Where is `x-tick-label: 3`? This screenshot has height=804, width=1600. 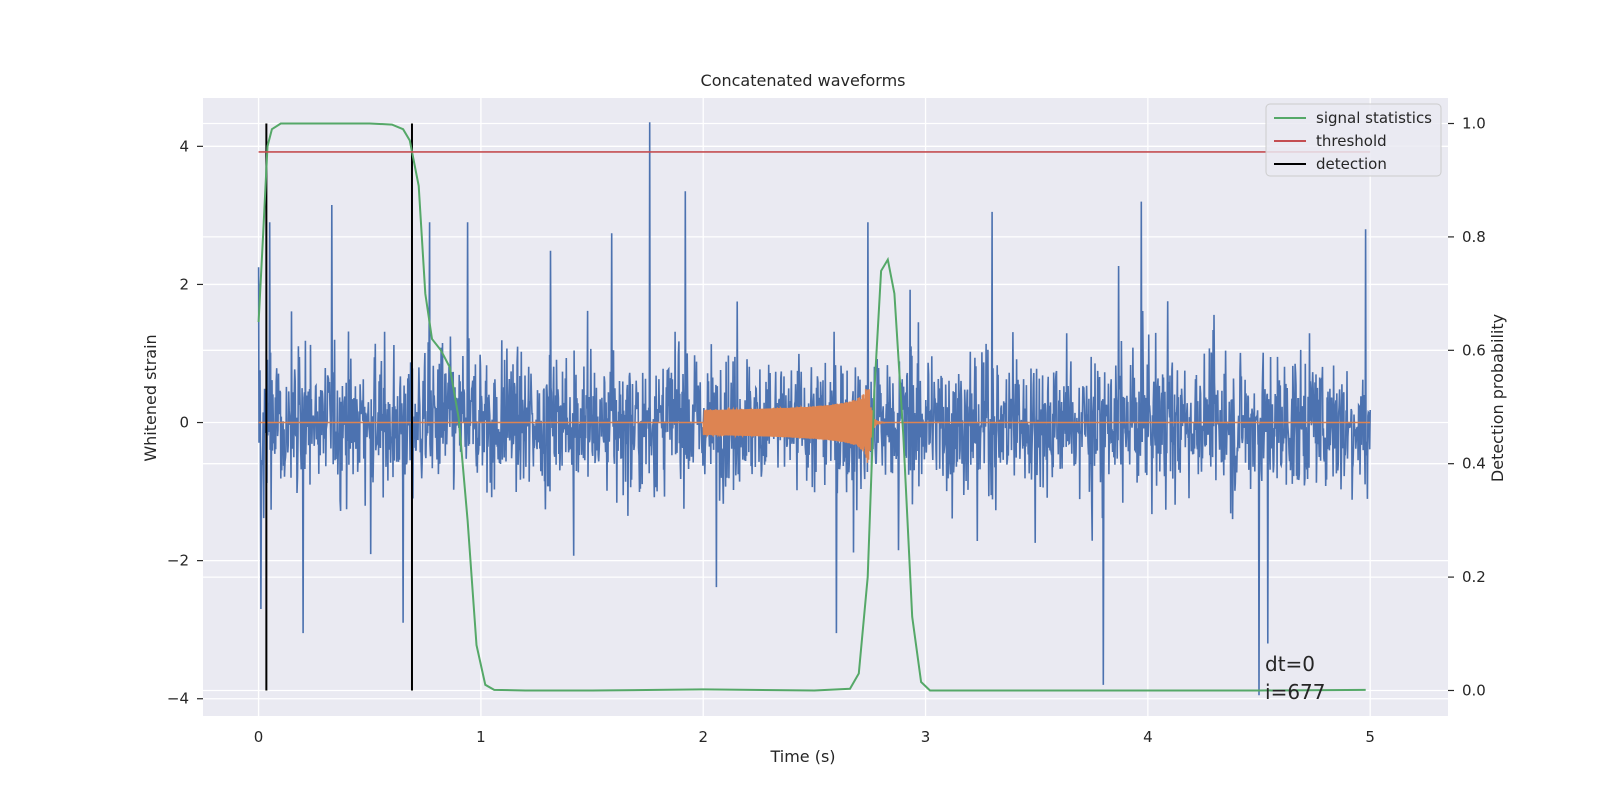 x-tick-label: 3 is located at coordinates (926, 737).